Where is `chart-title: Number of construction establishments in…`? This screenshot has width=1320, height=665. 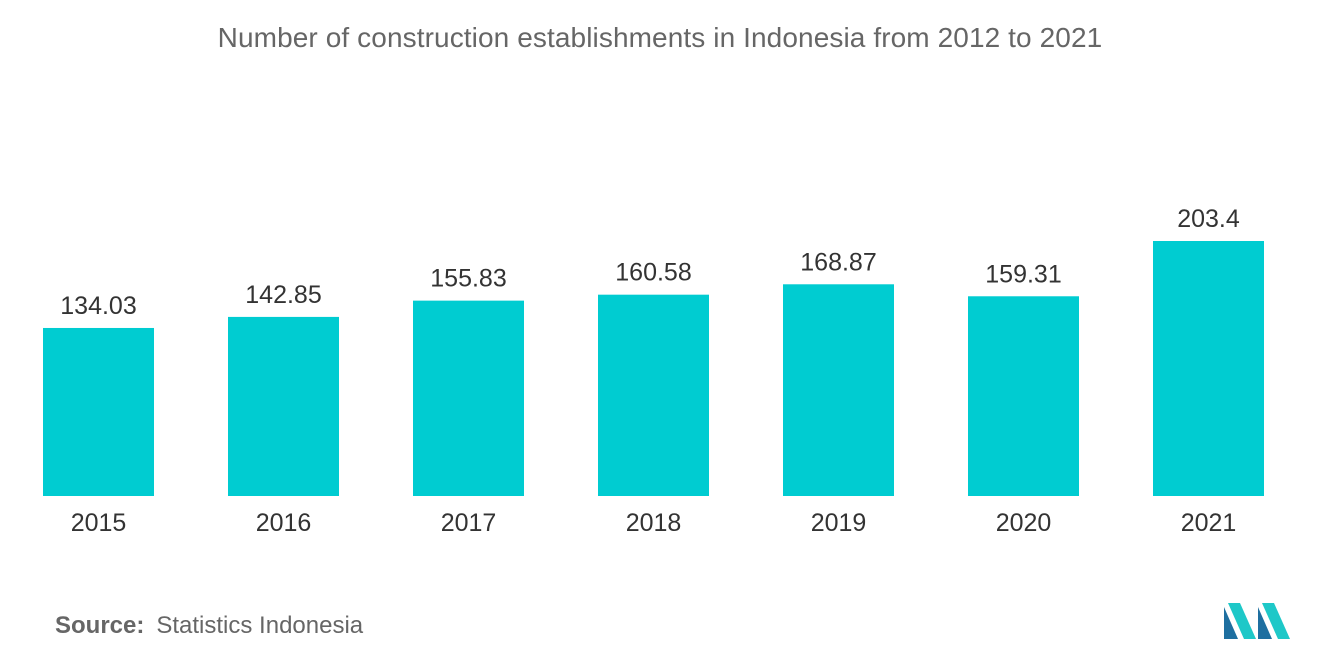
chart-title: Number of construction establishments in… is located at coordinates (660, 37).